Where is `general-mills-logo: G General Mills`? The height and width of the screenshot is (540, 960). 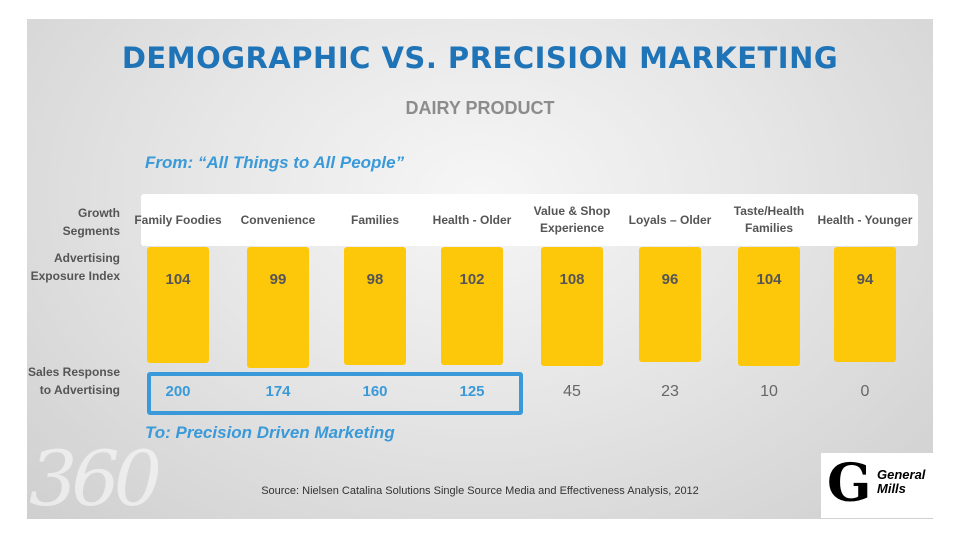 general-mills-logo: G General Mills is located at coordinates (877, 485).